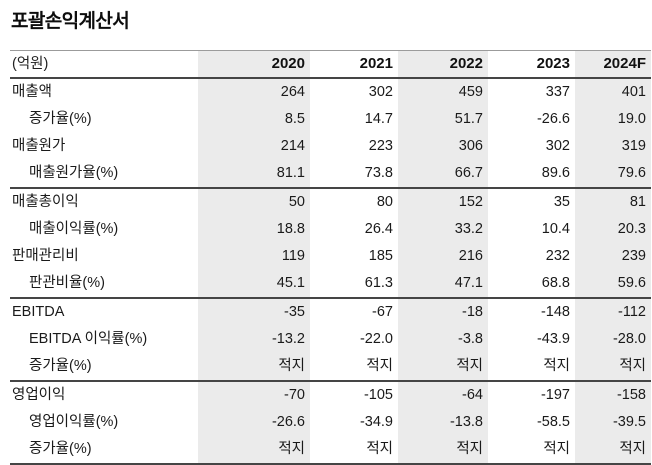 Image resolution: width=652 pixels, height=465 pixels. Describe the element at coordinates (613, 339) in the screenshot. I see `cell-value: -28.0` at that location.